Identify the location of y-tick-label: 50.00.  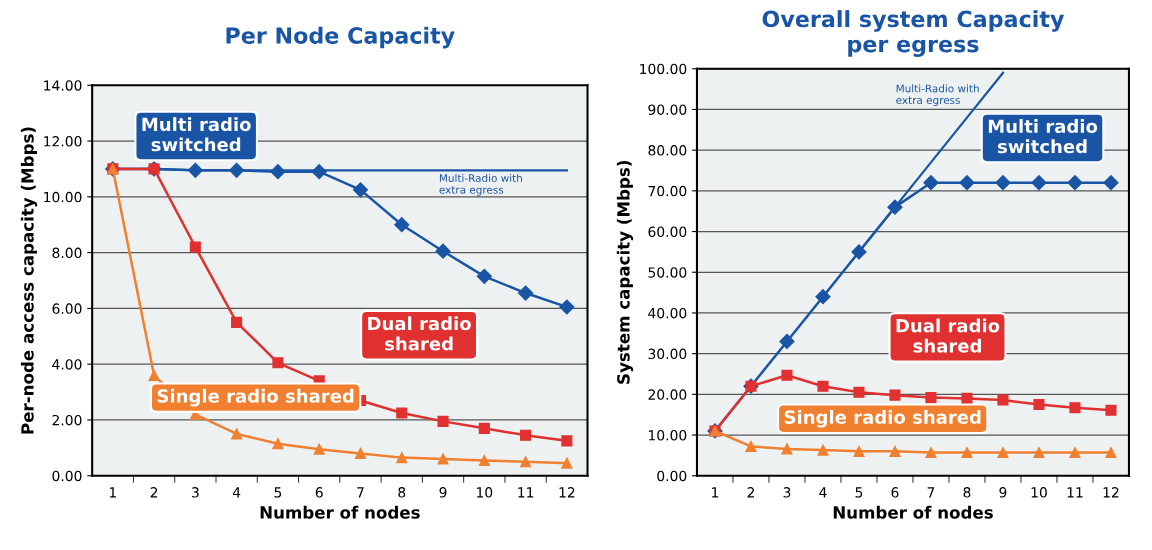
(667, 272).